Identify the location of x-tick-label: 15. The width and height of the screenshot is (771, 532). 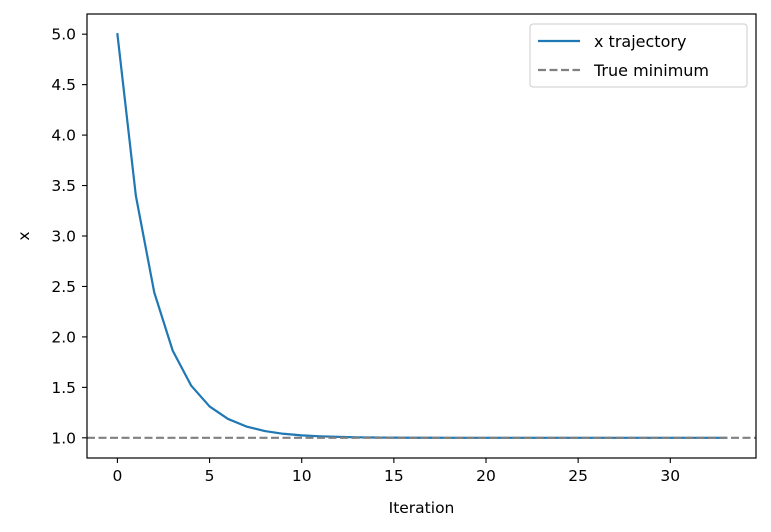
(394, 476).